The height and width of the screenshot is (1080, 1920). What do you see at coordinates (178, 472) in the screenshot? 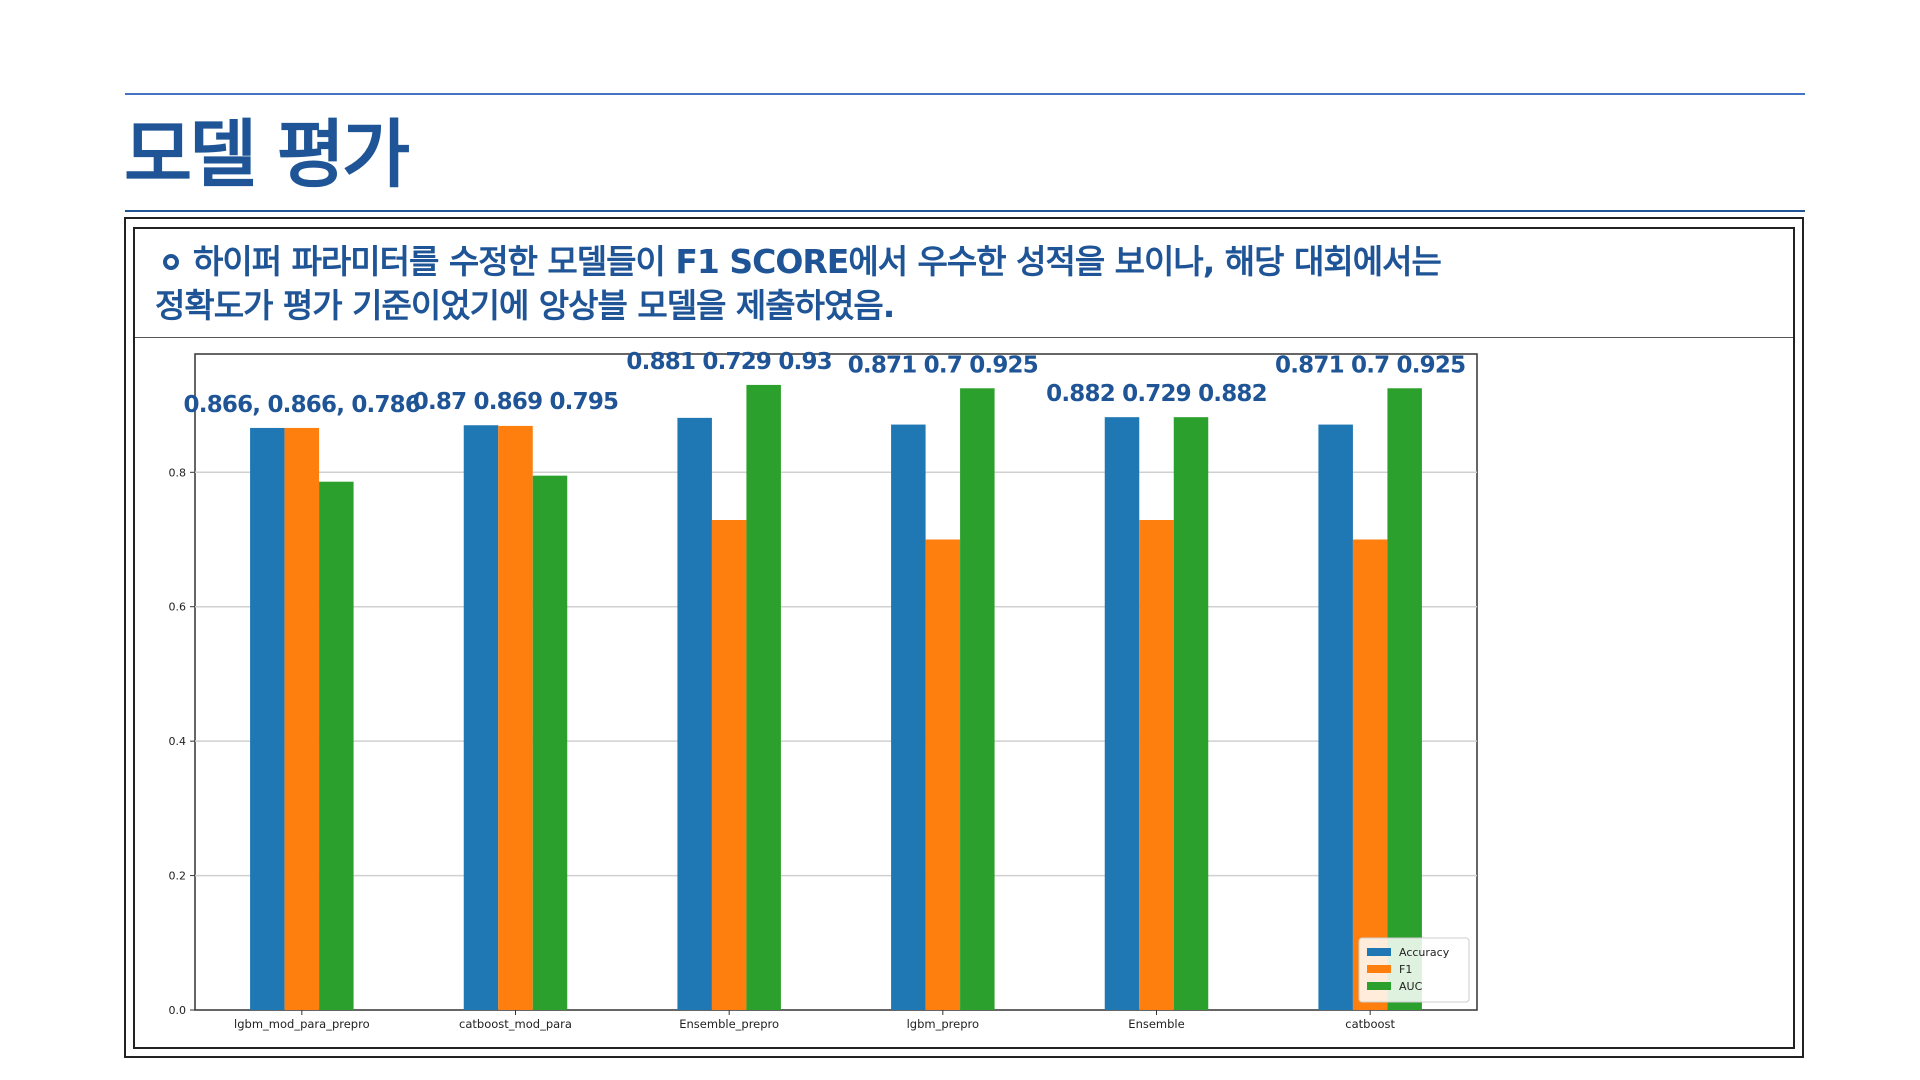
I see `y-tick-label: 0.8` at bounding box center [178, 472].